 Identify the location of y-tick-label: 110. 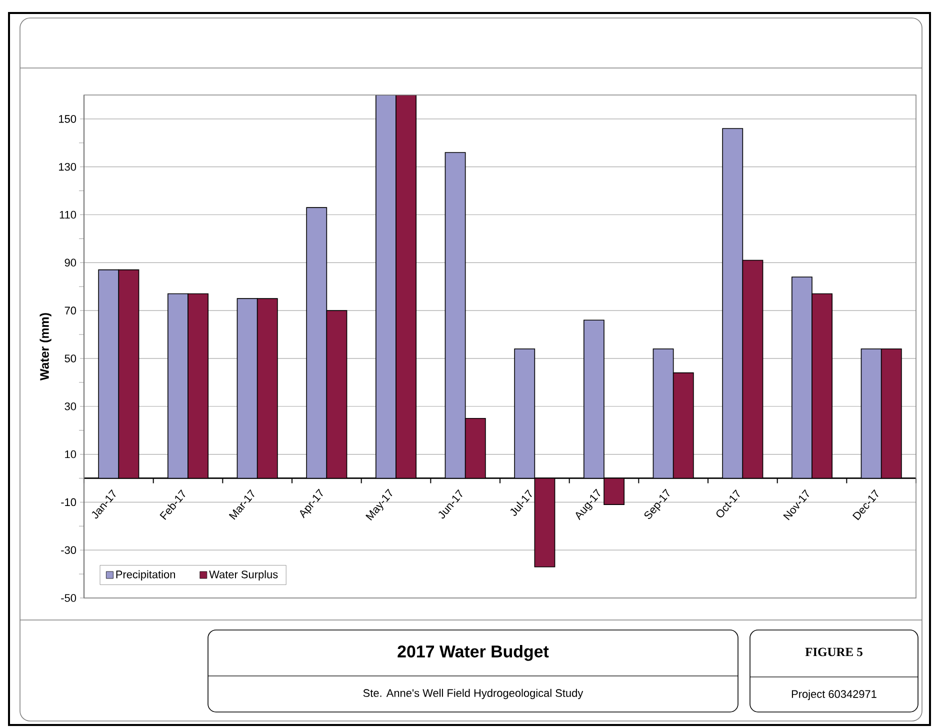
(68, 214).